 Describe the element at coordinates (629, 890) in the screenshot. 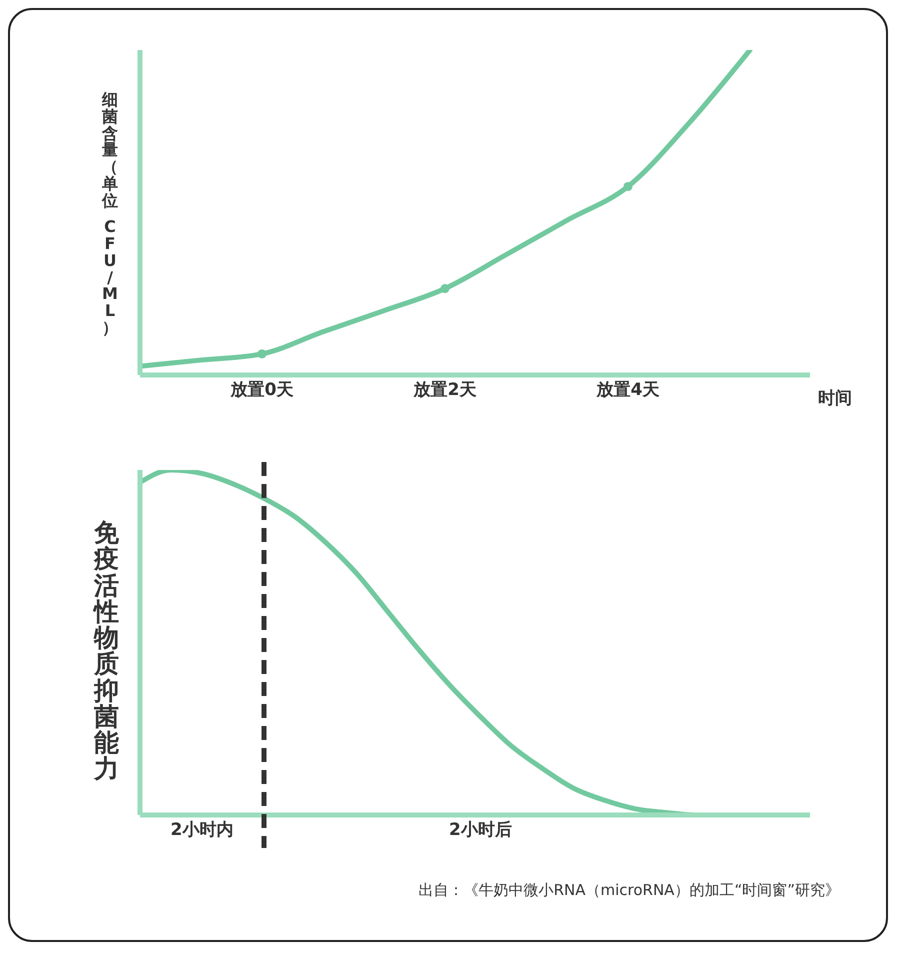

I see `text: 出自：《牛奶中微小RNA（microRNA）的加工“时间窗”研究》` at that location.